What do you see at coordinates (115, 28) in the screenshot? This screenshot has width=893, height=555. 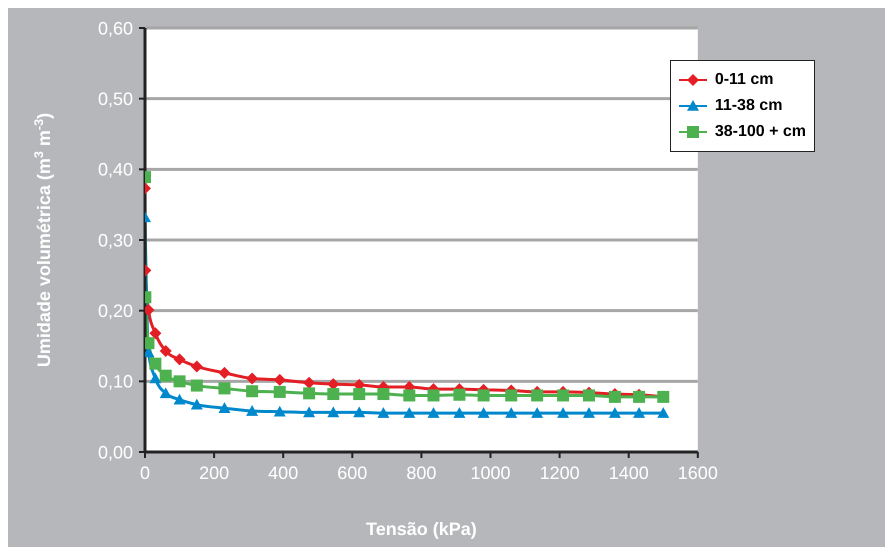 I see `y-tick-label: 0,60` at bounding box center [115, 28].